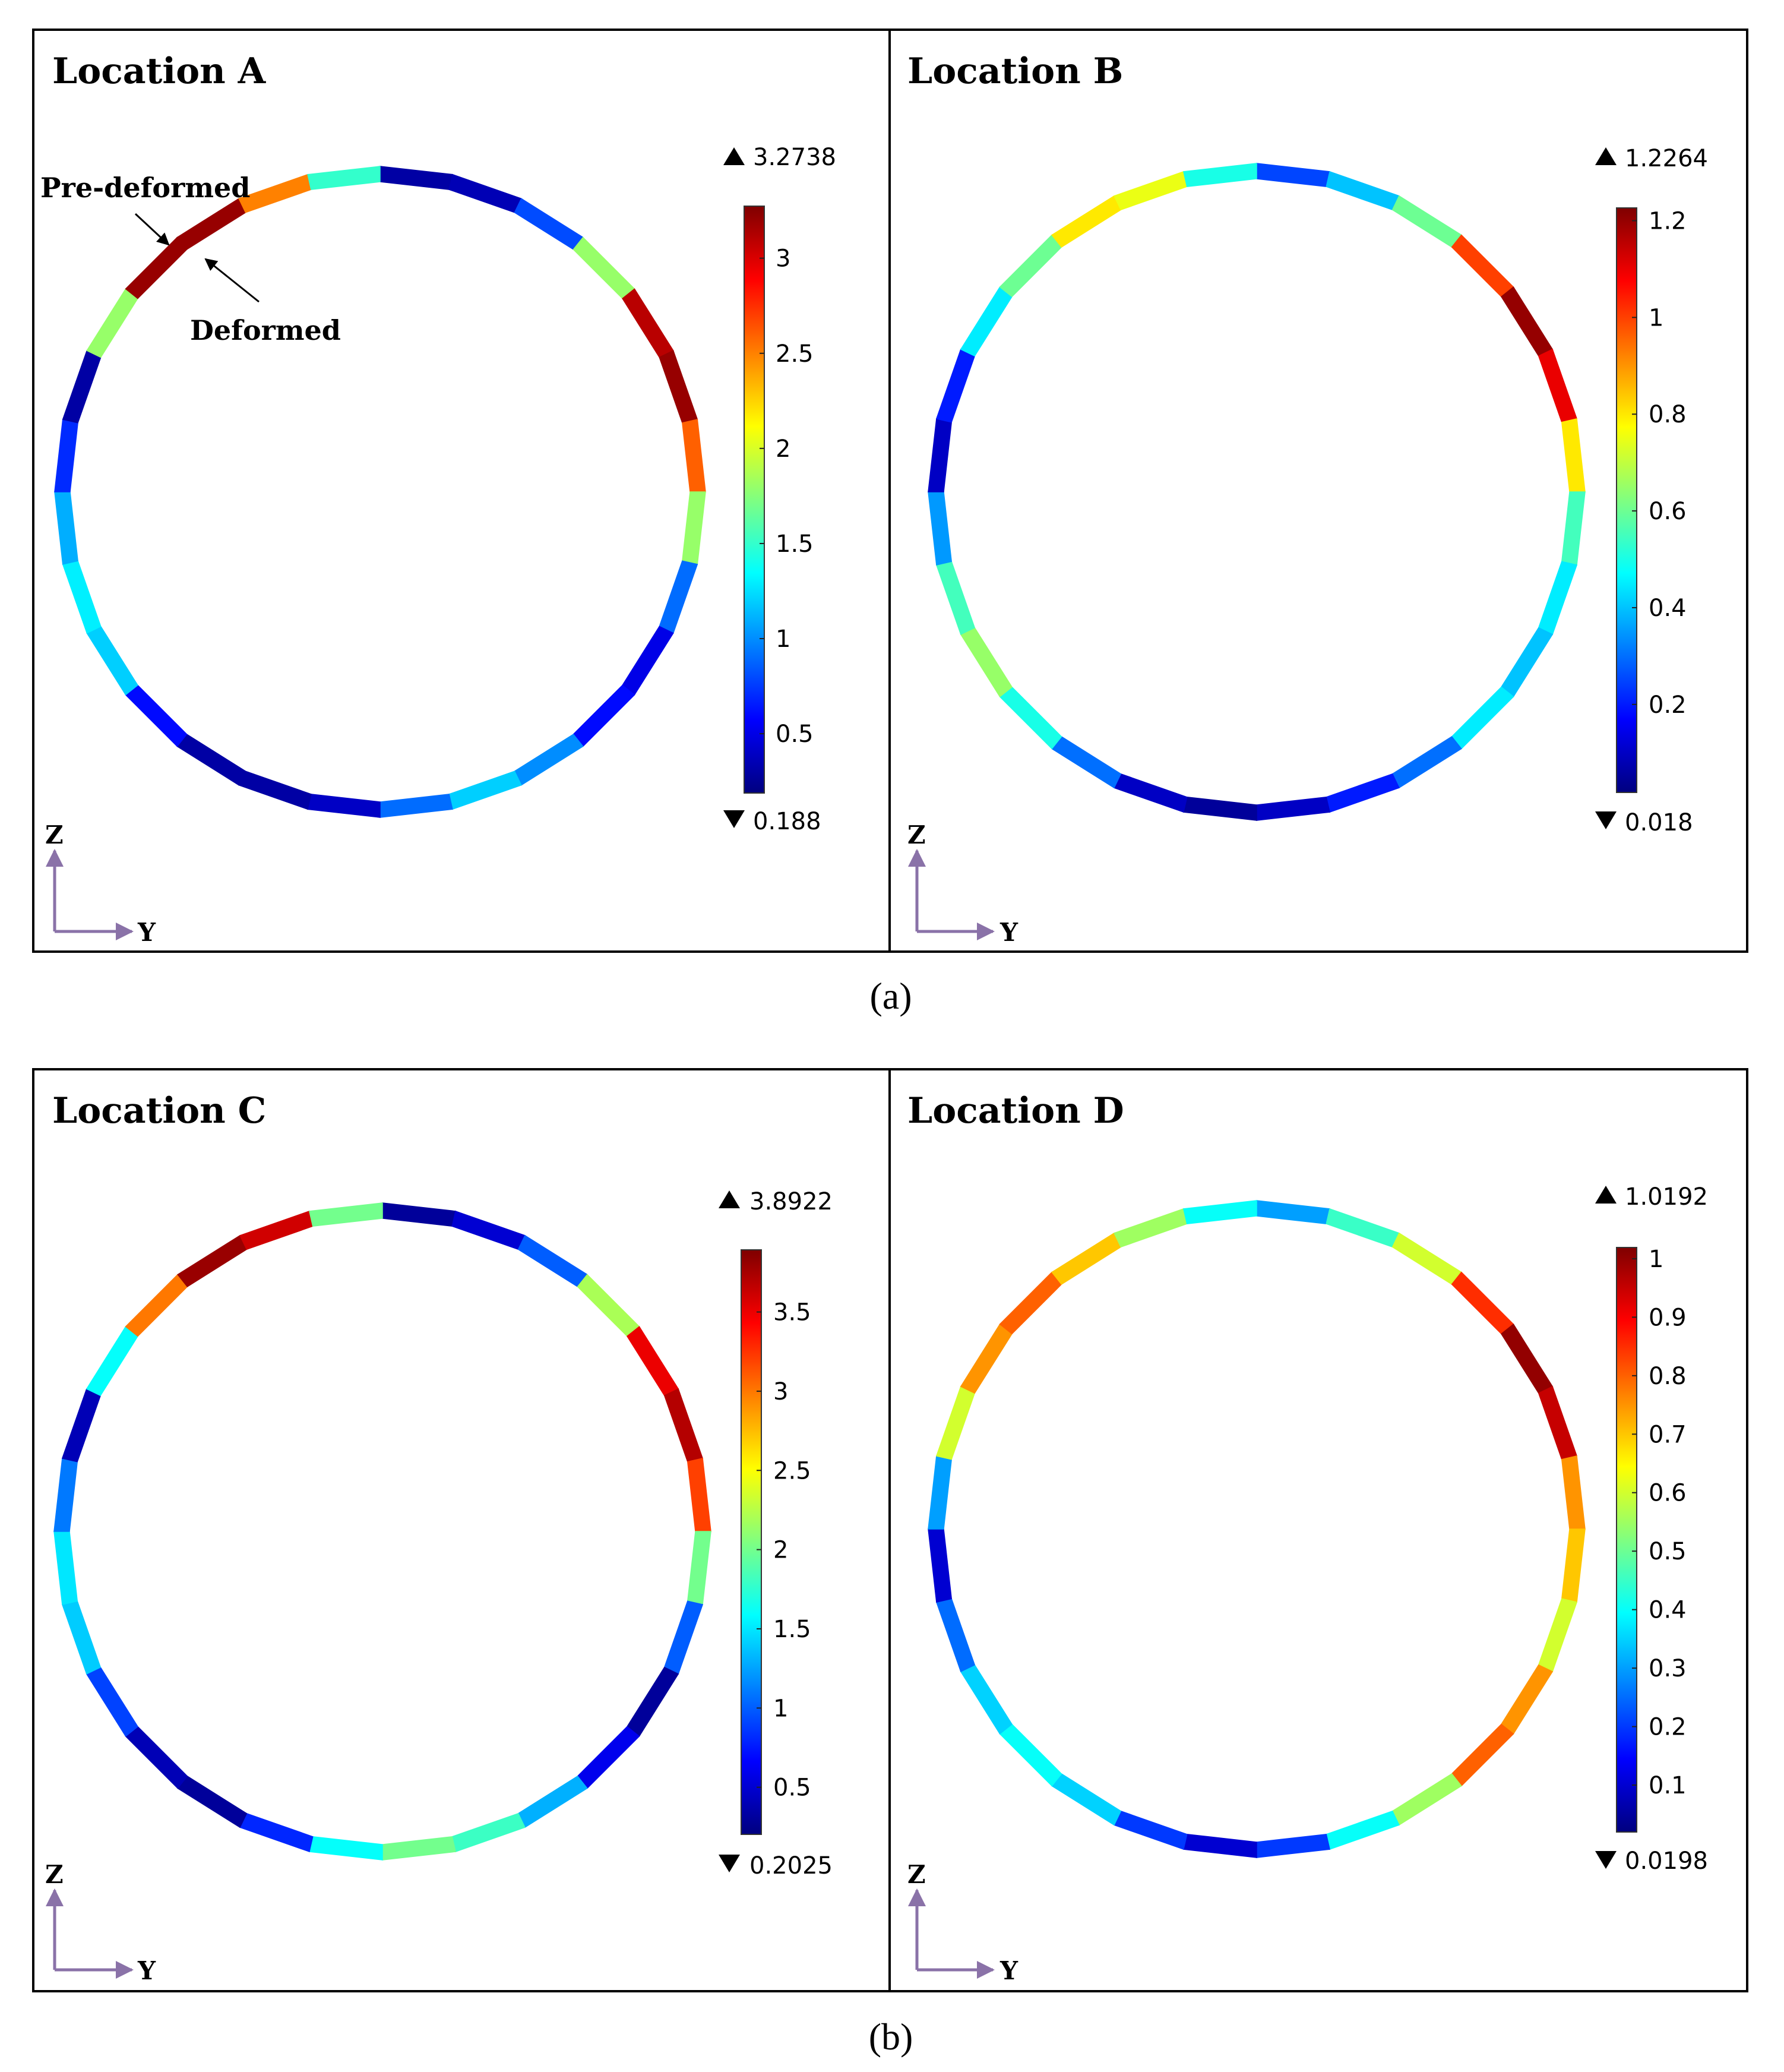 The width and height of the screenshot is (1784, 2072). Describe the element at coordinates (1668, 1727) in the screenshot. I see `colorbar-tick-label: 0.2` at that location.